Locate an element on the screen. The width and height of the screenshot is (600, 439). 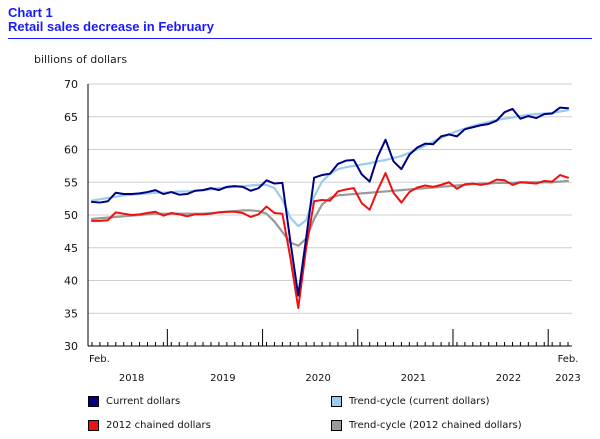
legend-label-current-dollars: Current dollars is located at coordinates (143, 401).